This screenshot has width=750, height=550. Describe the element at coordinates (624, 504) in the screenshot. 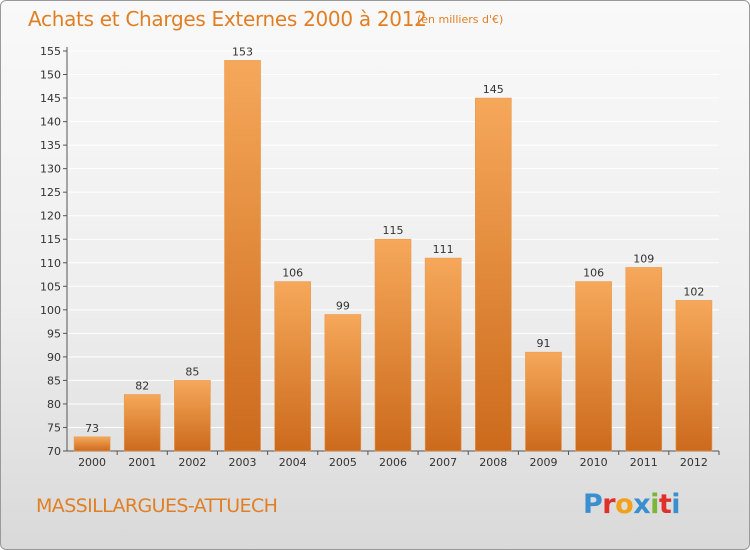

I see `logo-letter: o` at that location.